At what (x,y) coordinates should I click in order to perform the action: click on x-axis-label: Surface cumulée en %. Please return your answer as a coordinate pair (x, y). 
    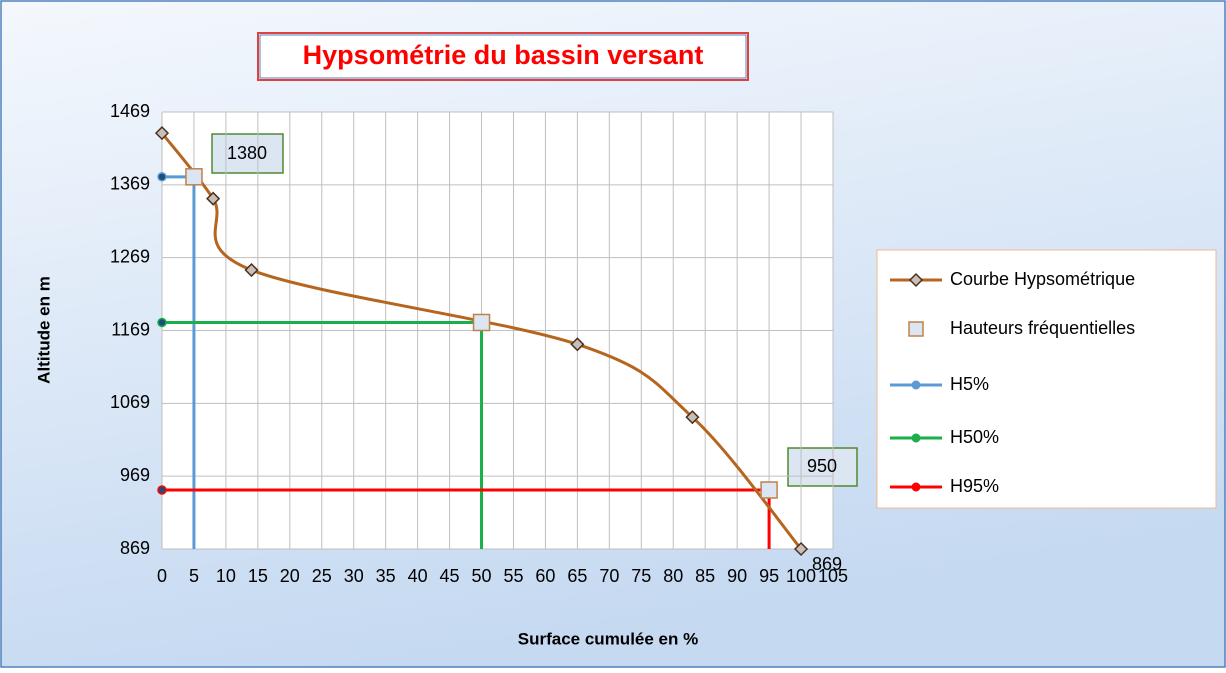
    Looking at the image, I should click on (608, 638).